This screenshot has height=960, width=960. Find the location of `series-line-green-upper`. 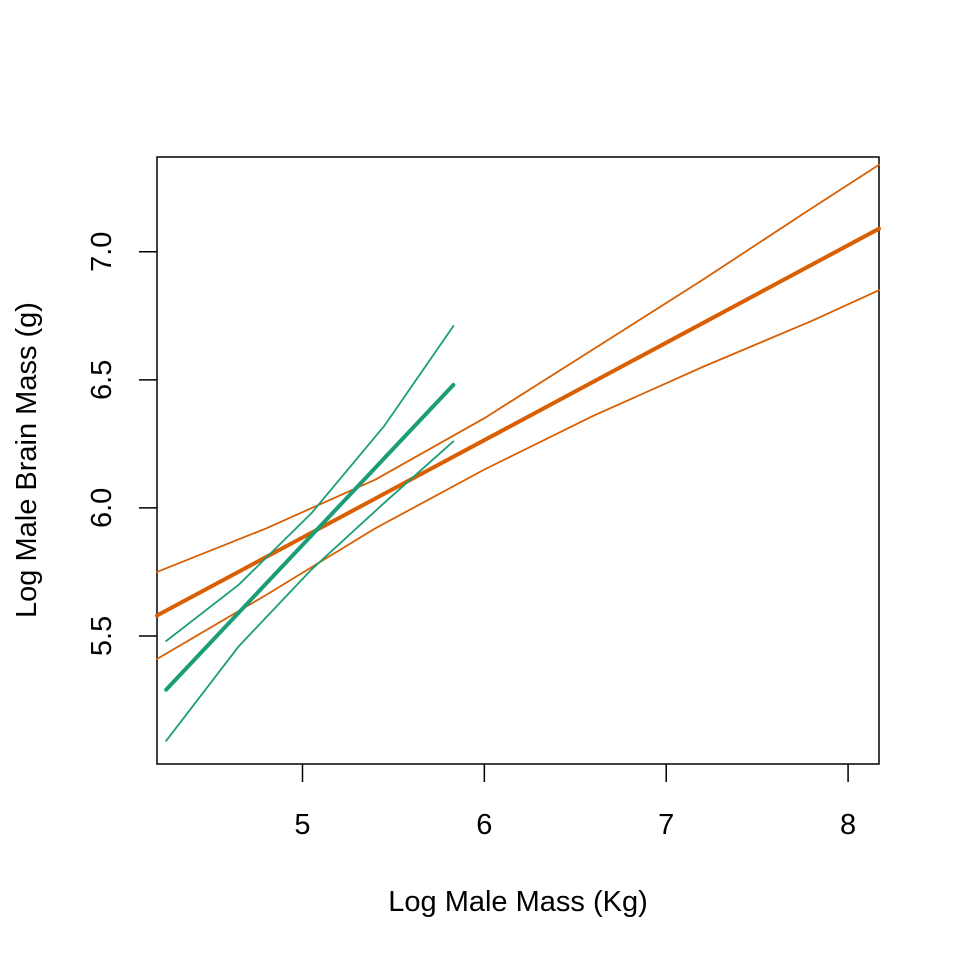

series-line-green-upper is located at coordinates (310, 483).